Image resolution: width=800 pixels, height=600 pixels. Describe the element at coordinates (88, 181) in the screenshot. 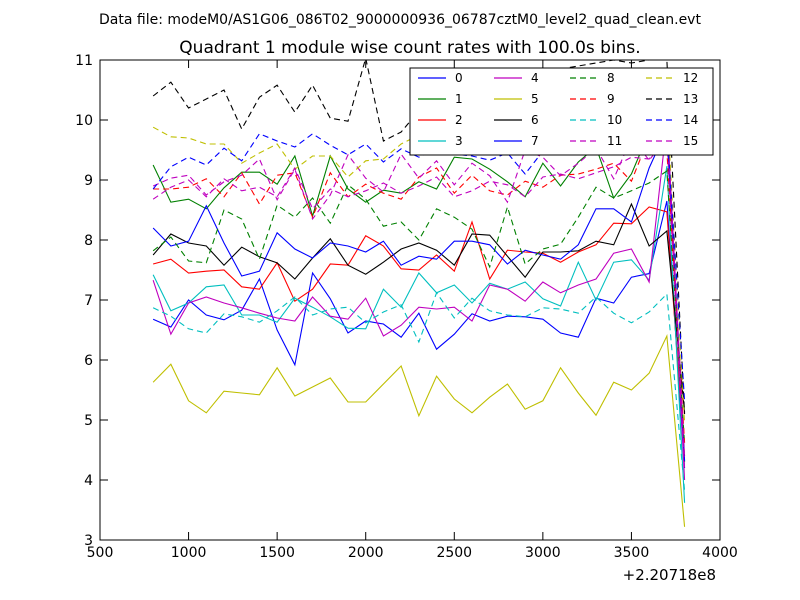

I see `y-tick-label: 9` at that location.